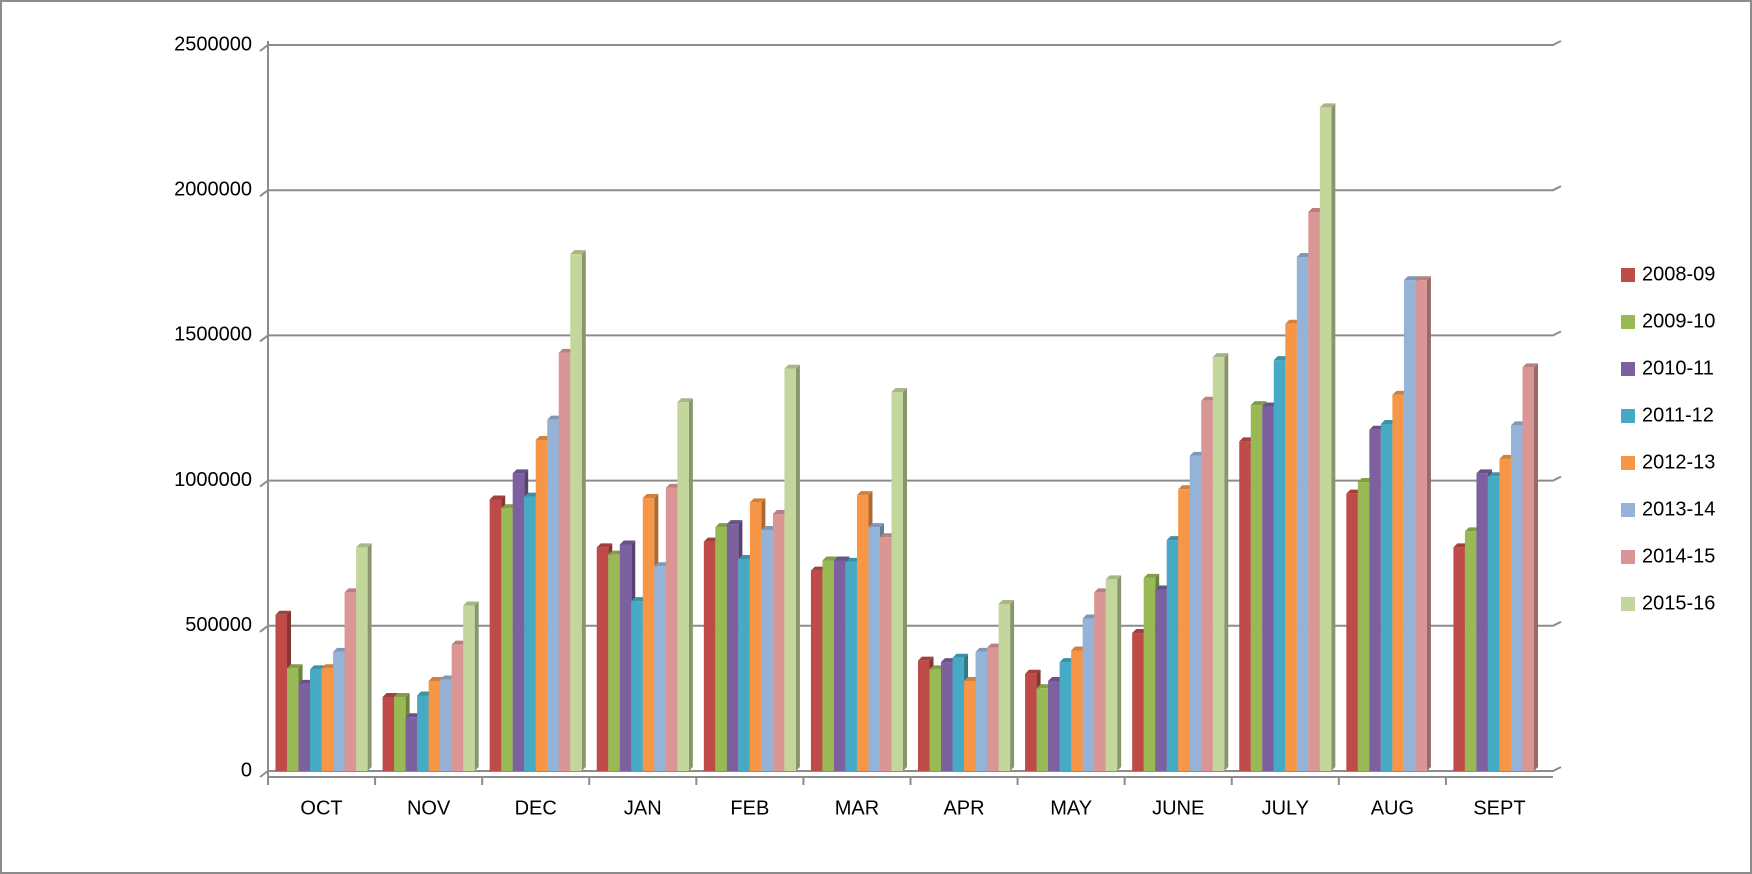 Image resolution: width=1752 pixels, height=874 pixels. Describe the element at coordinates (749, 808) in the screenshot. I see `x-tick-label: FEB` at that location.